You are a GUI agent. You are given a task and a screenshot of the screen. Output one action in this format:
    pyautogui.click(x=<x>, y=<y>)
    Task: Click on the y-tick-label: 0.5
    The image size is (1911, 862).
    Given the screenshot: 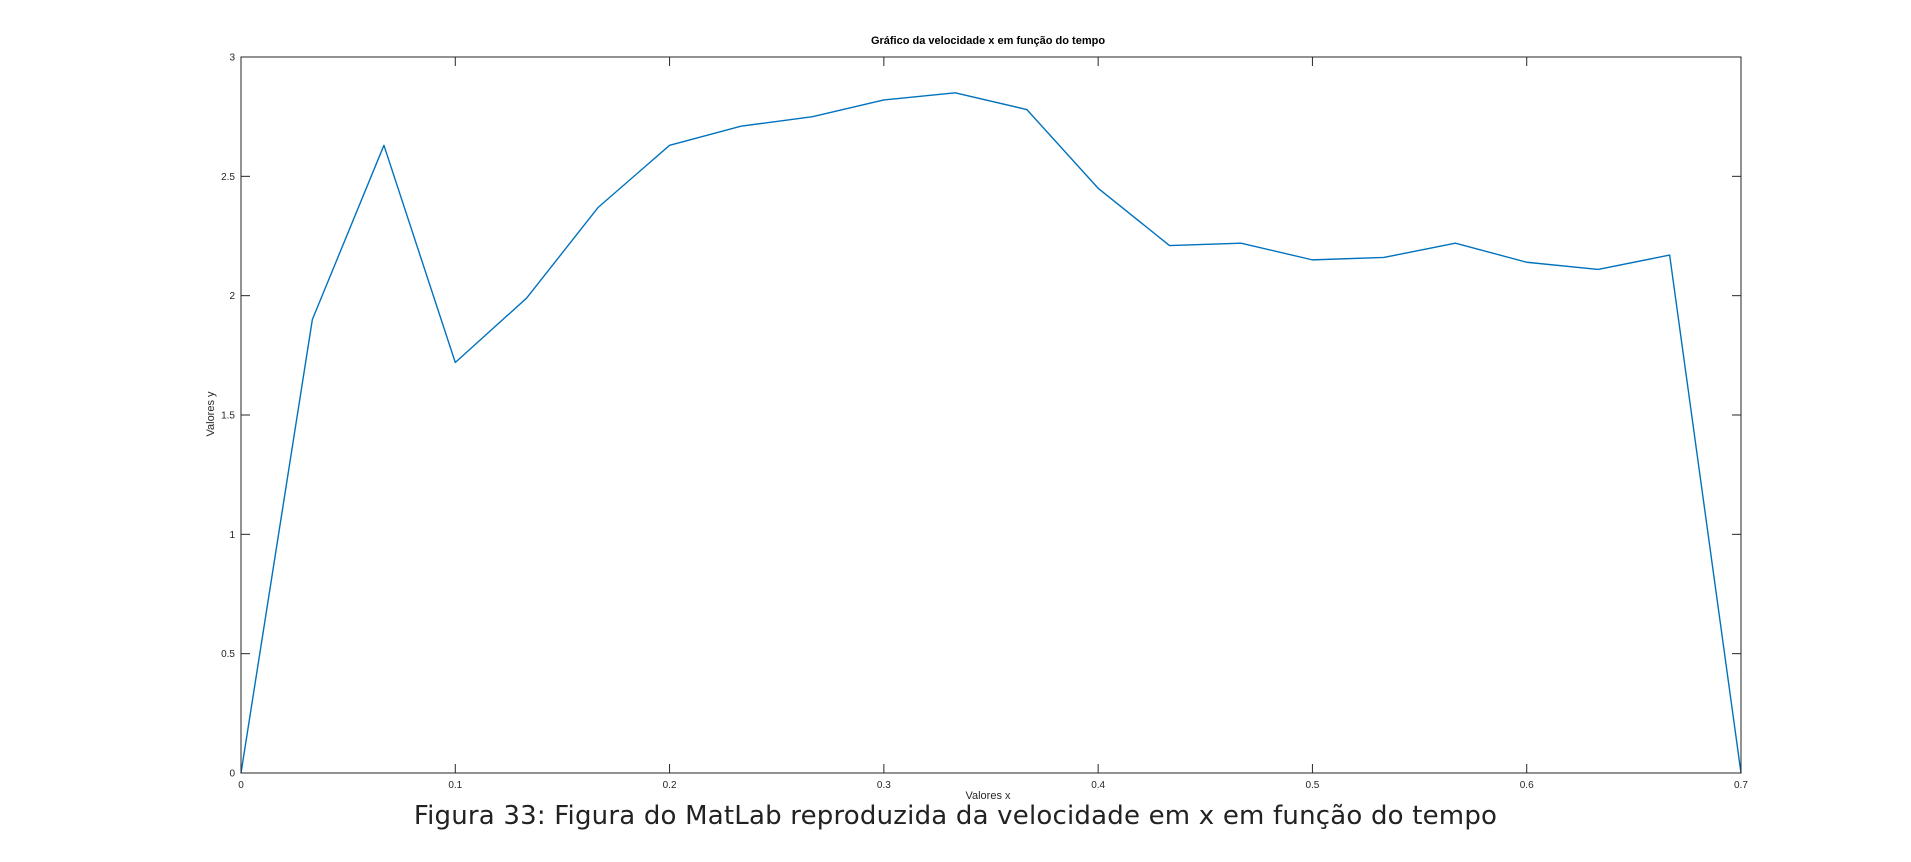 What is the action you would take?
    pyautogui.click(x=228, y=654)
    